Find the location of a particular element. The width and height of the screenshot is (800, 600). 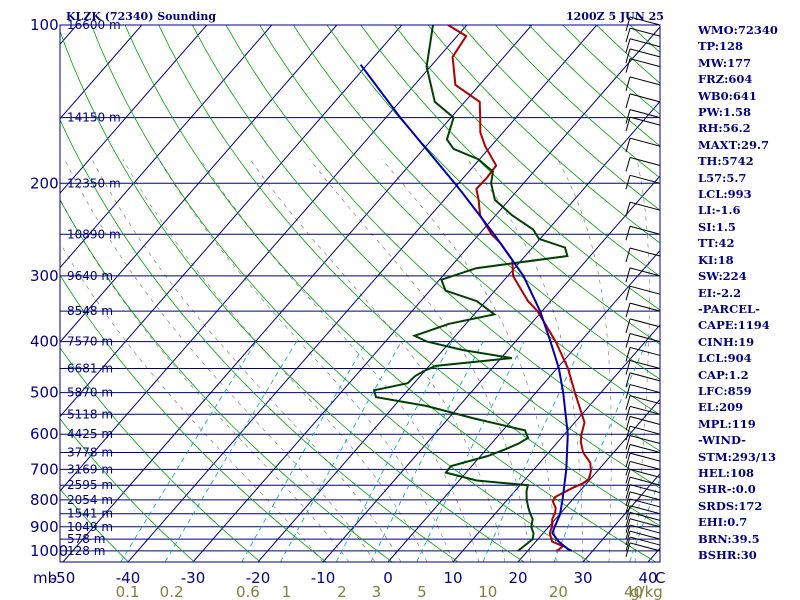

pressure-tick-label: 700 is located at coordinates (44, 469).